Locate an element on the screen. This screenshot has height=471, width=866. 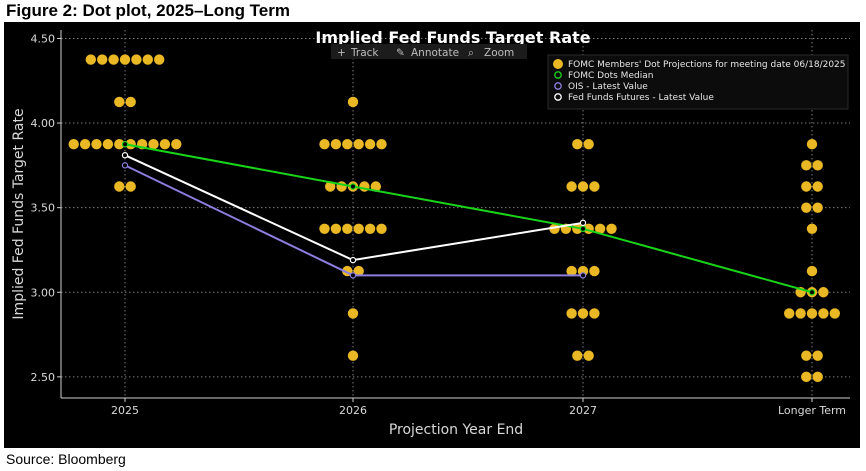
legend-futures-marker is located at coordinates (558, 97).